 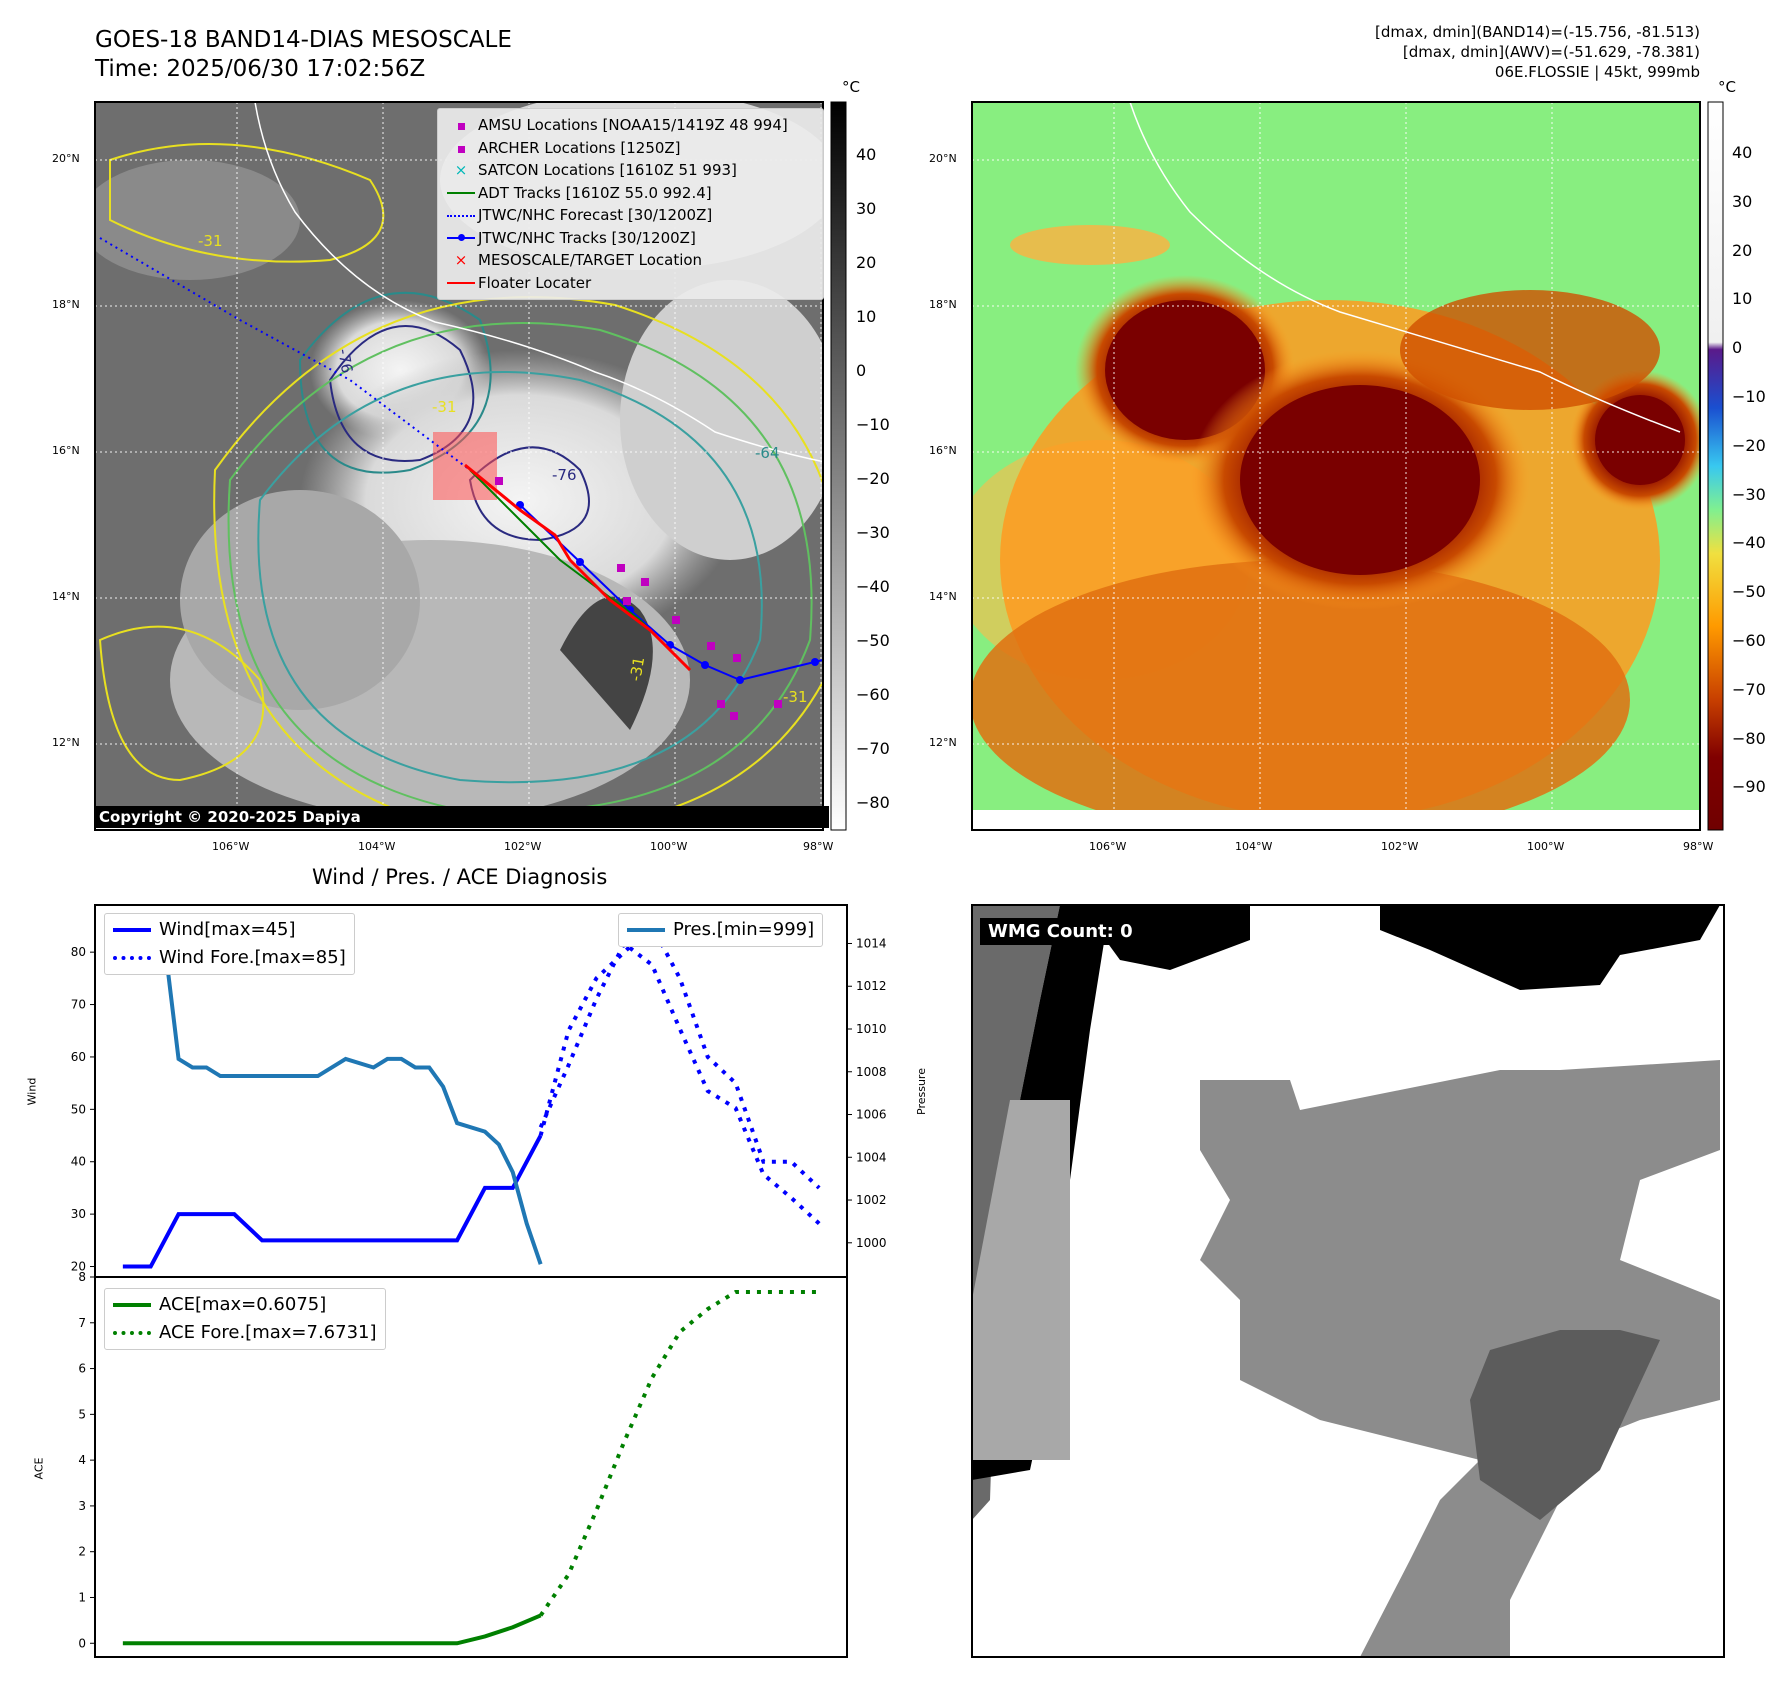 I want to click on lat-label-16n-right: 16°N, so click(x=943, y=450).